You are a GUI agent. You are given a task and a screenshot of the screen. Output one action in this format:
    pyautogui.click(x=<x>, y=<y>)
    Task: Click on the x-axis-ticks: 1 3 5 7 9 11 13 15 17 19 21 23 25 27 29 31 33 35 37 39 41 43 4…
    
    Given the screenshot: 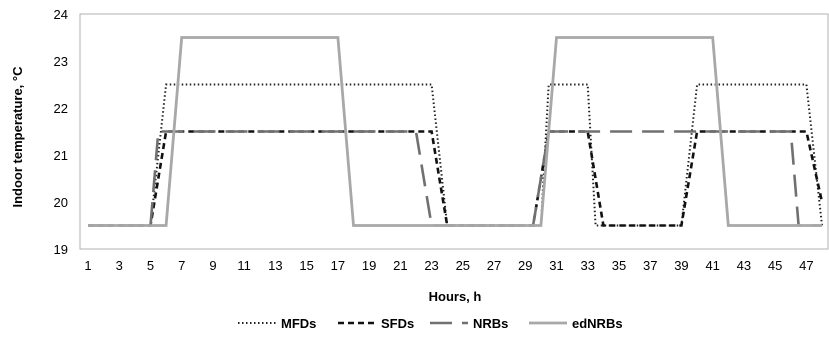 What is the action you would take?
    pyautogui.click(x=448, y=265)
    